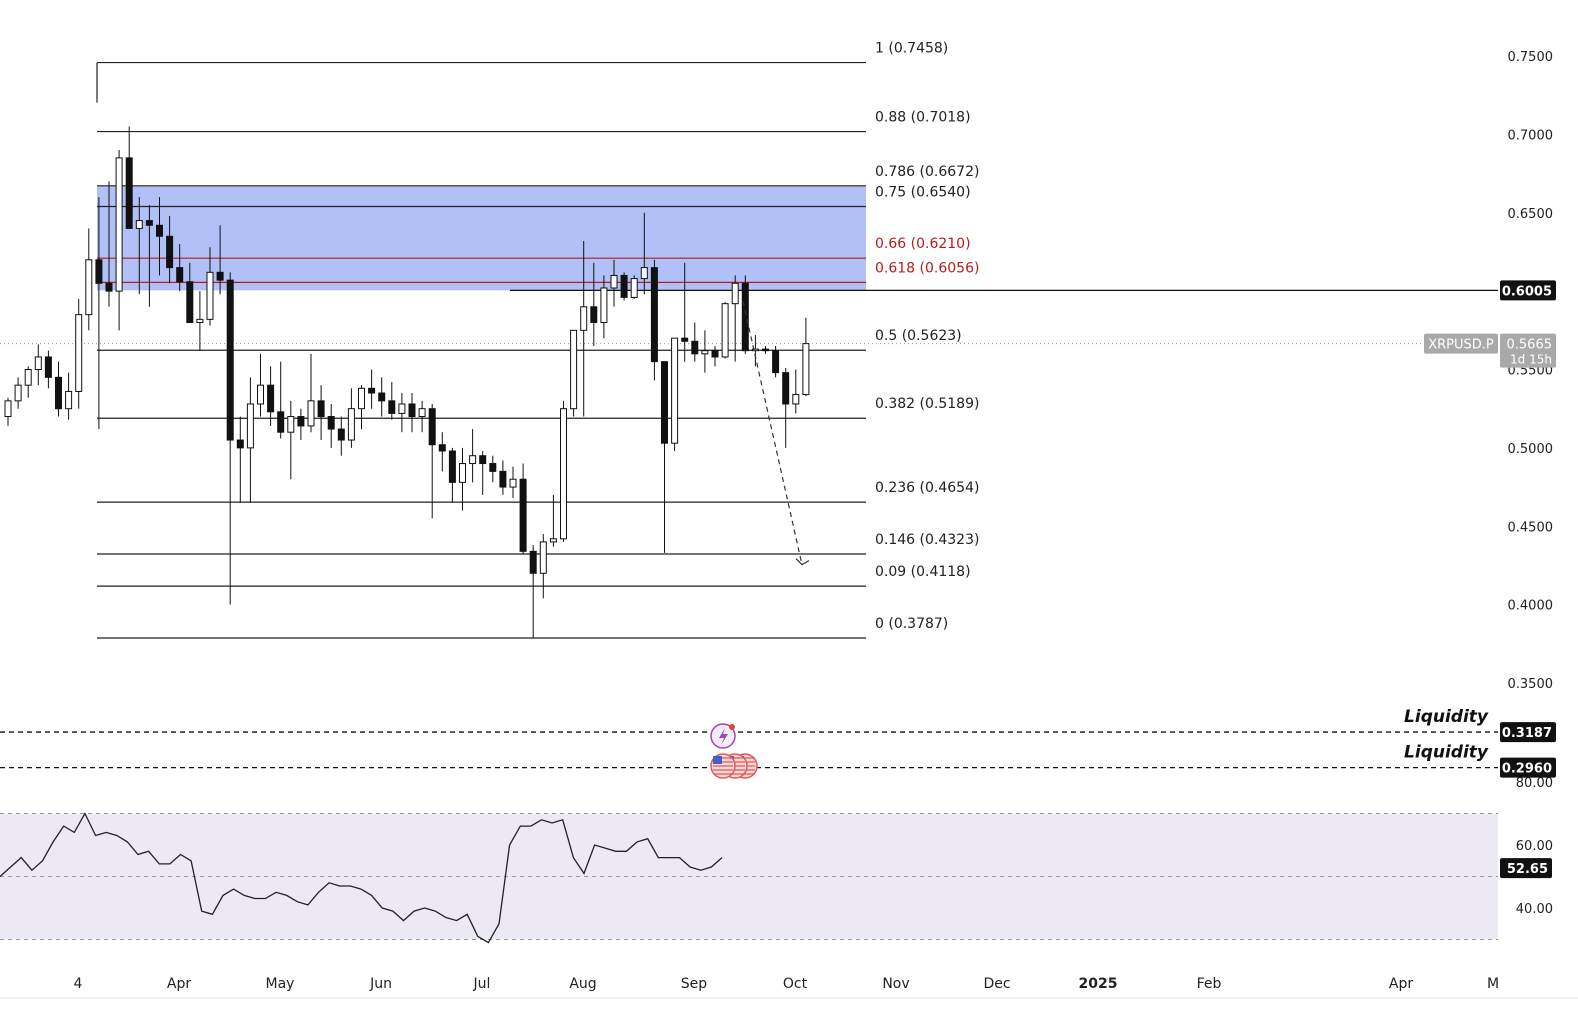  What do you see at coordinates (361, 878) in the screenshot?
I see `rsi-line` at bounding box center [361, 878].